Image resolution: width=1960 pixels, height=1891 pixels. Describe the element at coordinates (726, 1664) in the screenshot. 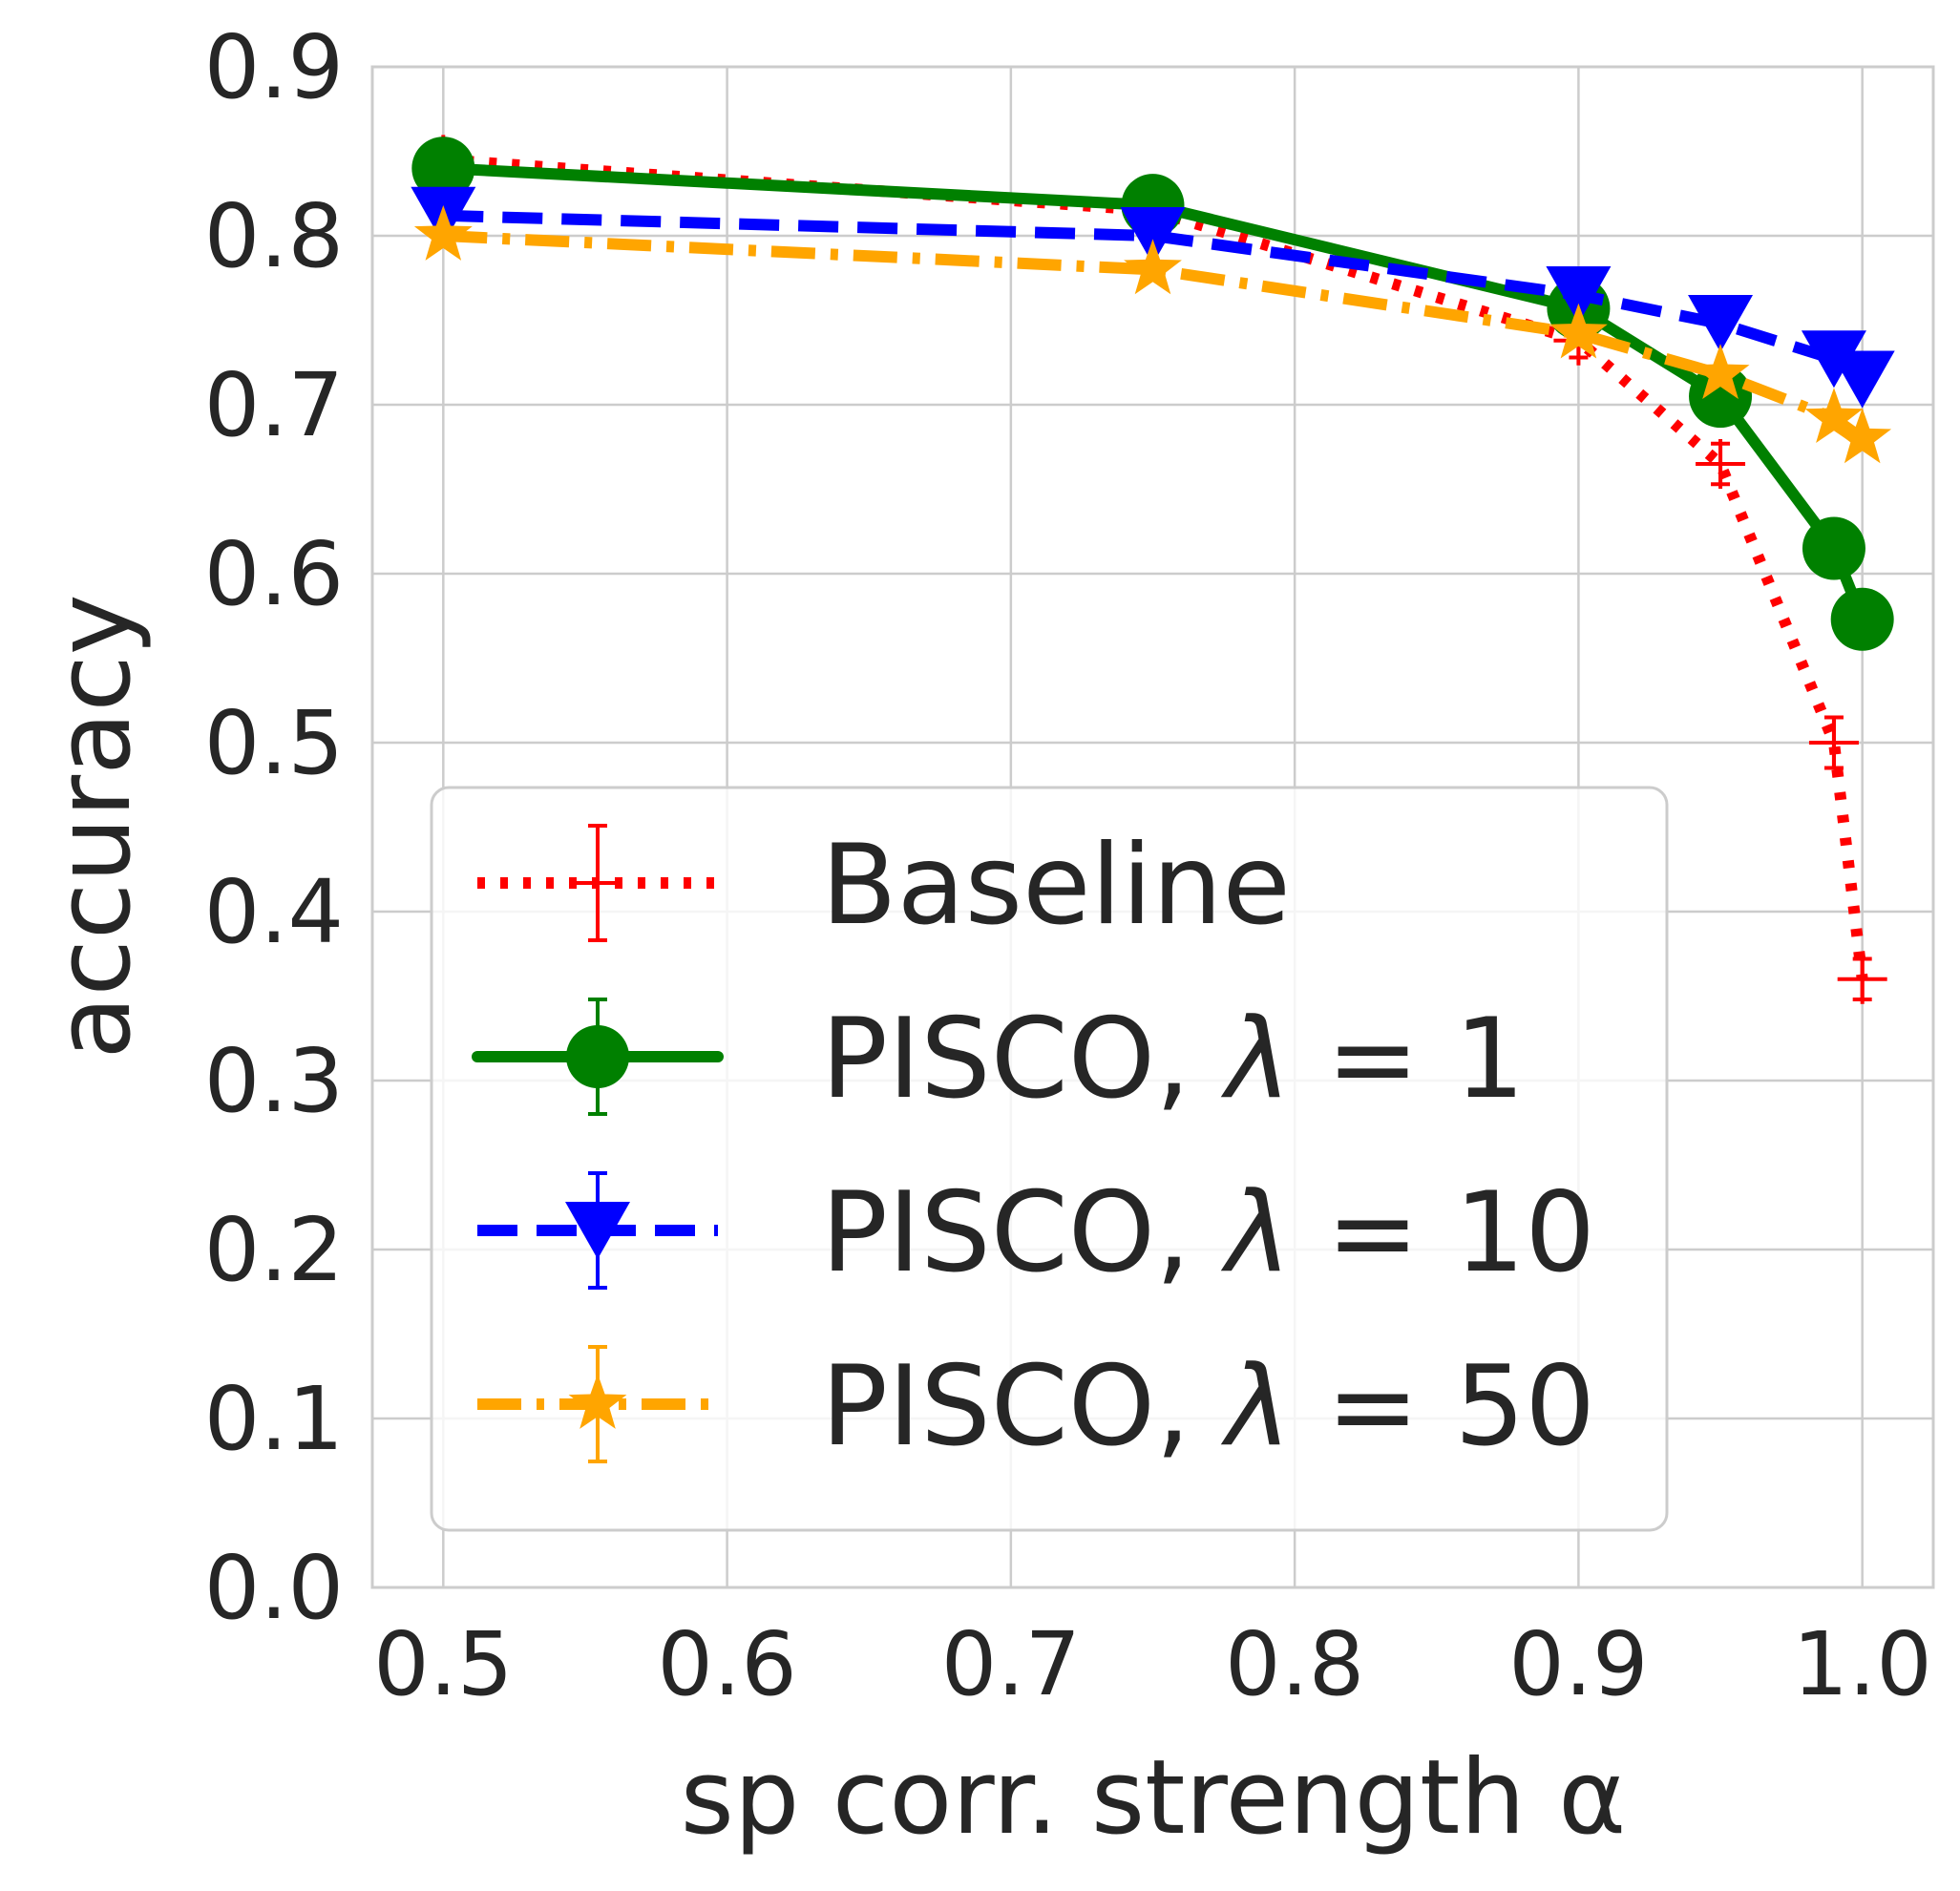

I see `x-tick-label: 0.6` at that location.